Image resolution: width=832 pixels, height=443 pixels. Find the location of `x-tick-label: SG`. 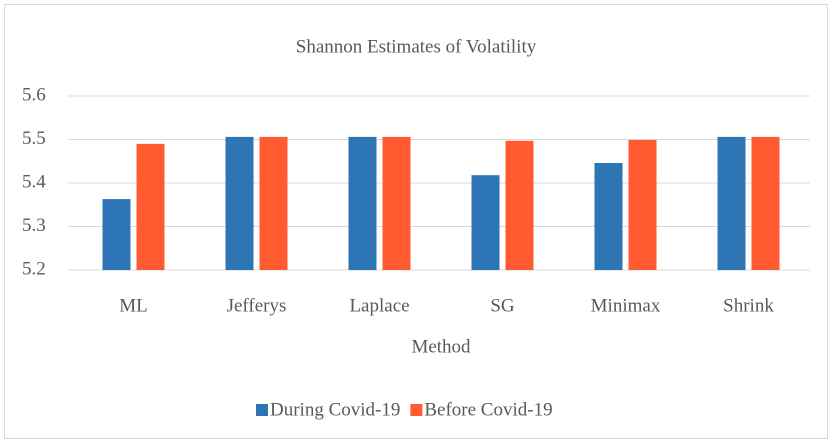

x-tick-label: SG is located at coordinates (502, 305).